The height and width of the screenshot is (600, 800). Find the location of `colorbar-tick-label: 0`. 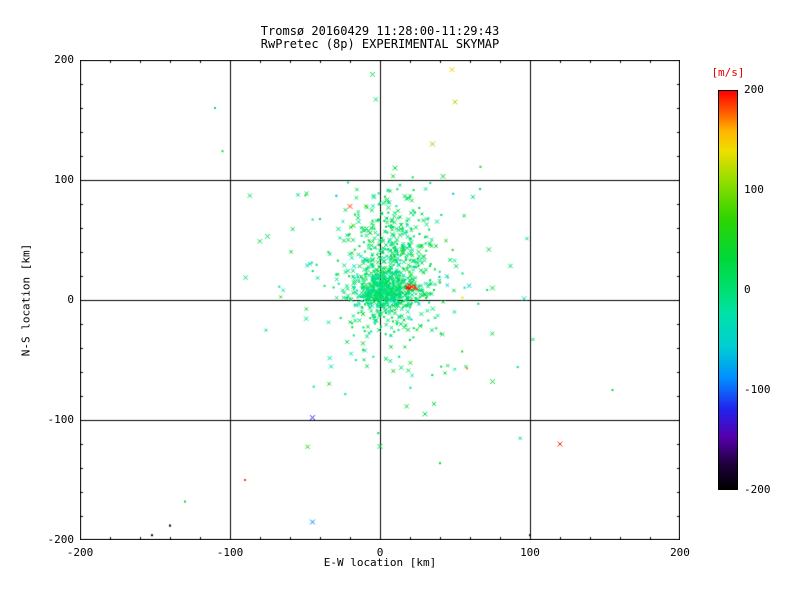

colorbar-tick-label: 0 is located at coordinates (747, 289).